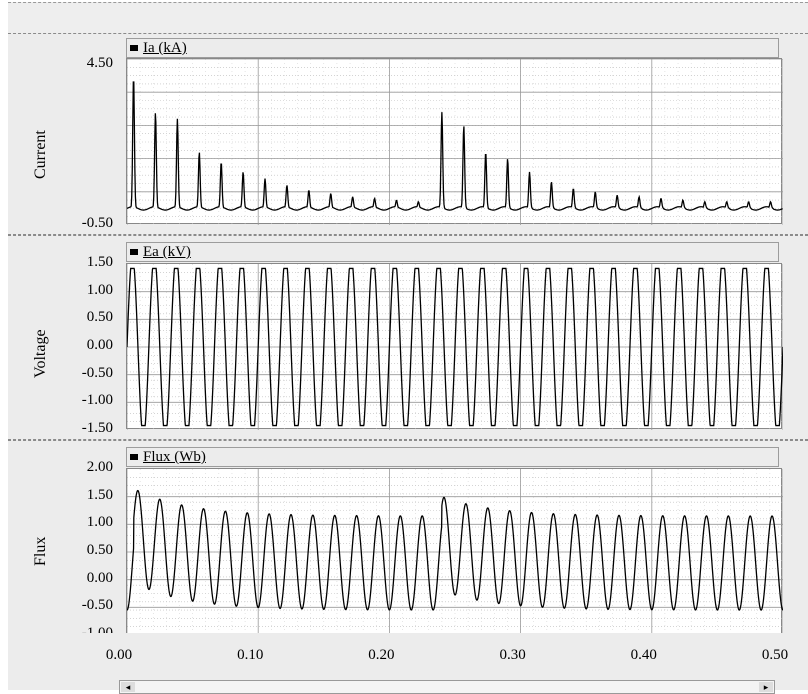 This screenshot has height=694, width=808. I want to click on xaxis-tick-label: 0.30, so click(512, 655).